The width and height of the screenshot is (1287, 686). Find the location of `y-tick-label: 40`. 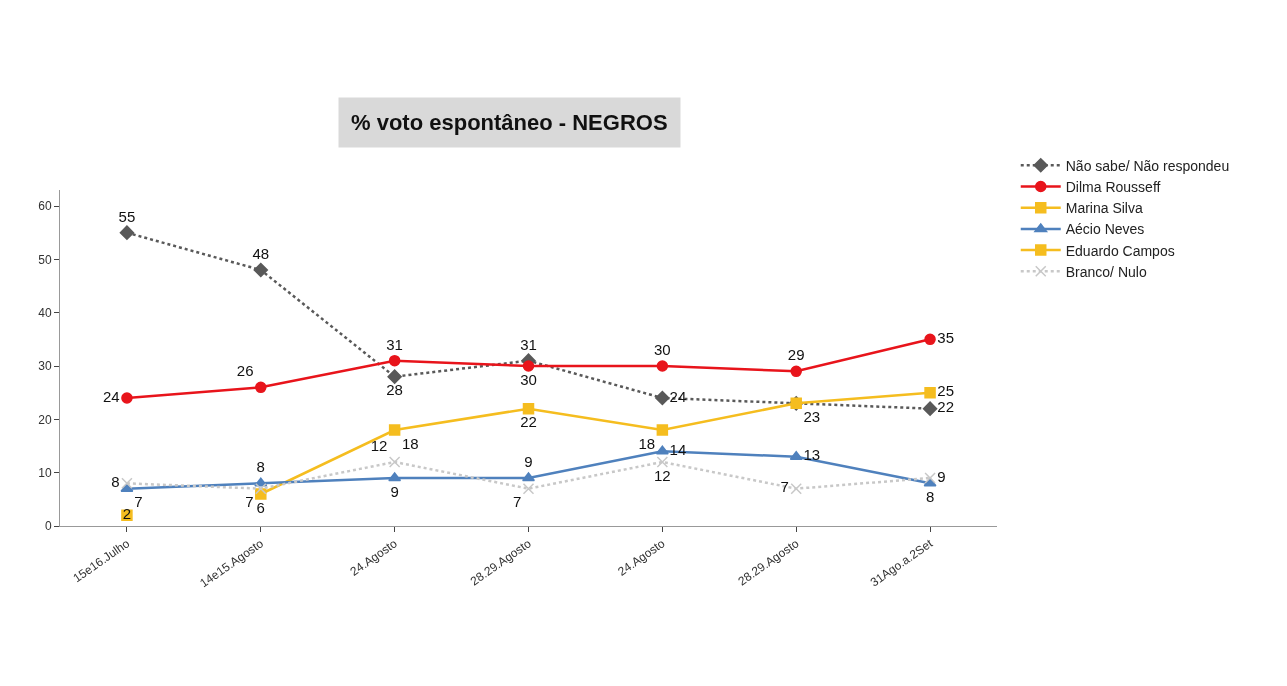

y-tick-label: 40 is located at coordinates (45, 312).